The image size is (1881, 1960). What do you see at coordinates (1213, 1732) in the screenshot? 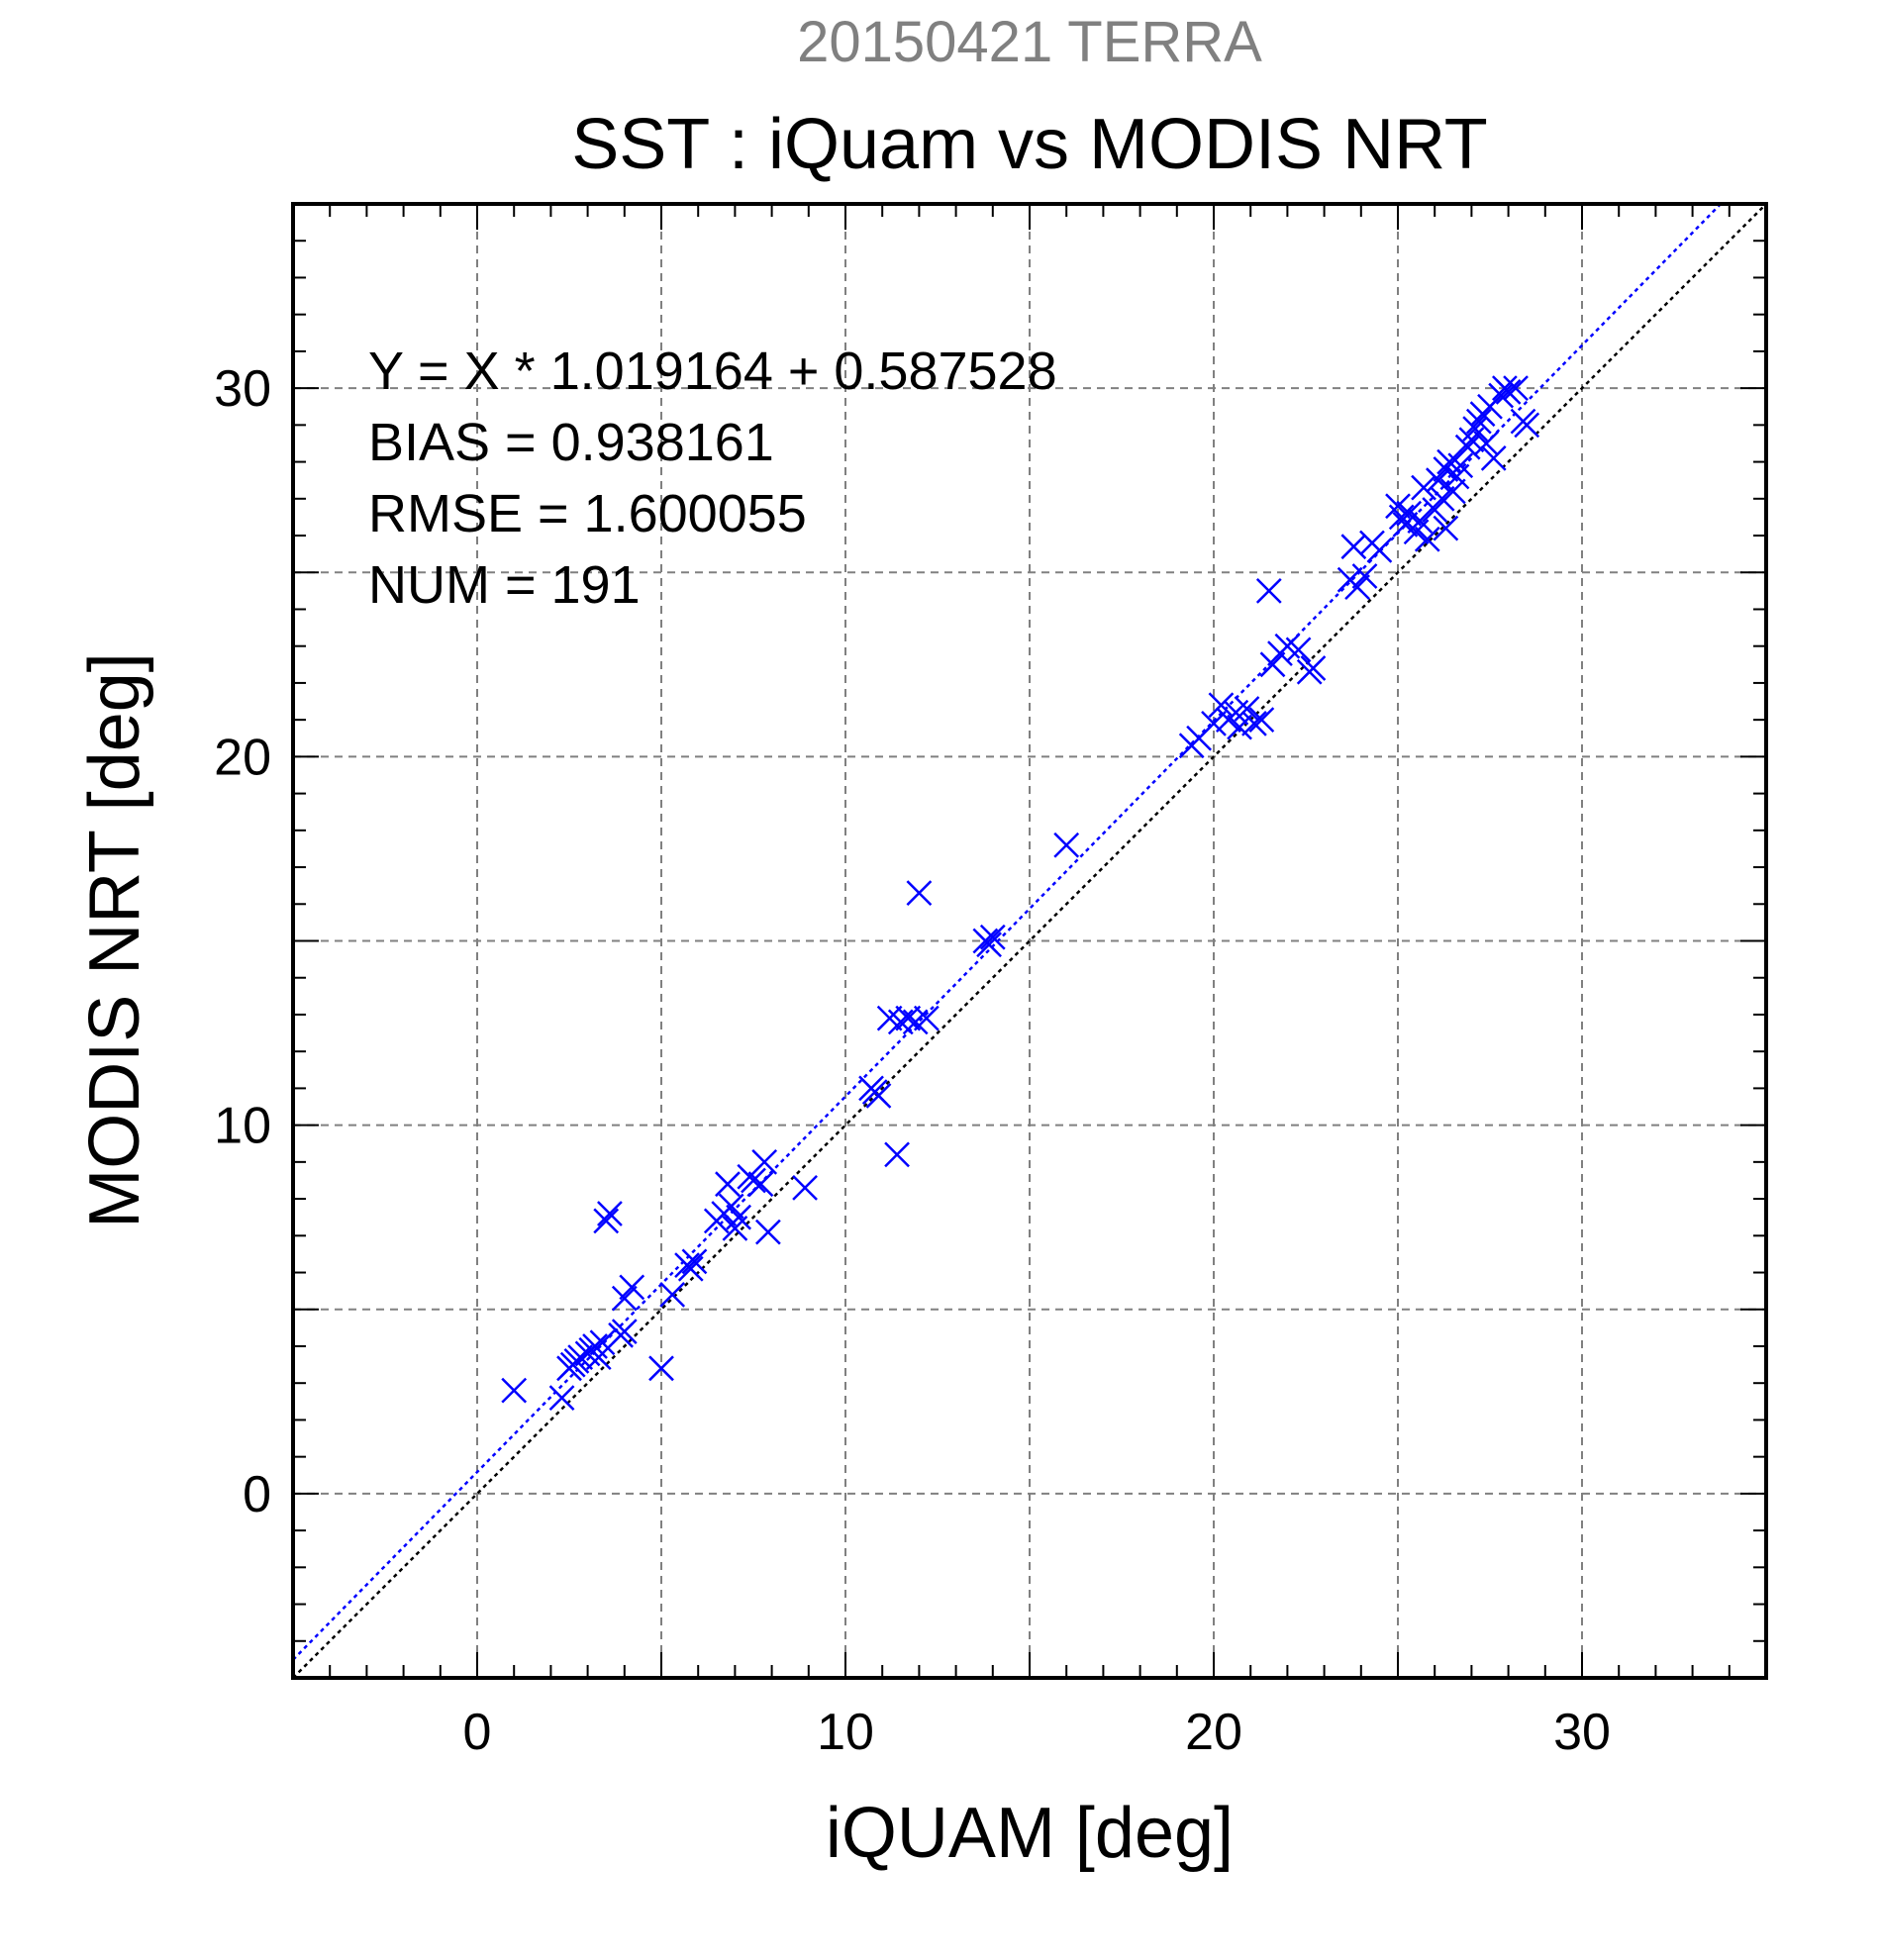
I see `x-tick-label: 20` at bounding box center [1213, 1732].